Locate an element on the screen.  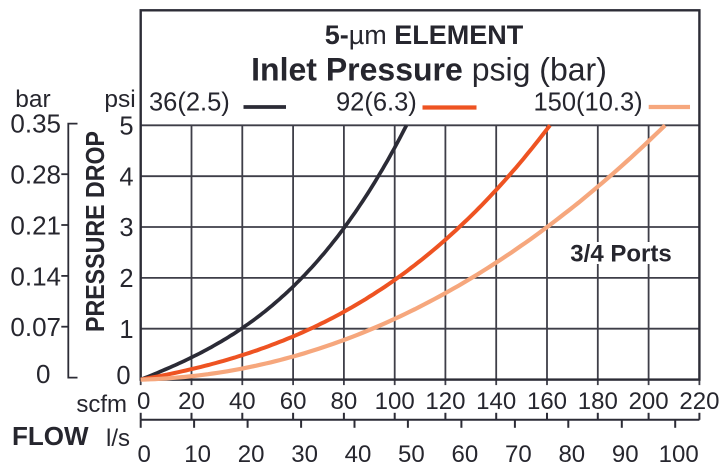
svg-text: 70 is located at coordinates (518, 452).